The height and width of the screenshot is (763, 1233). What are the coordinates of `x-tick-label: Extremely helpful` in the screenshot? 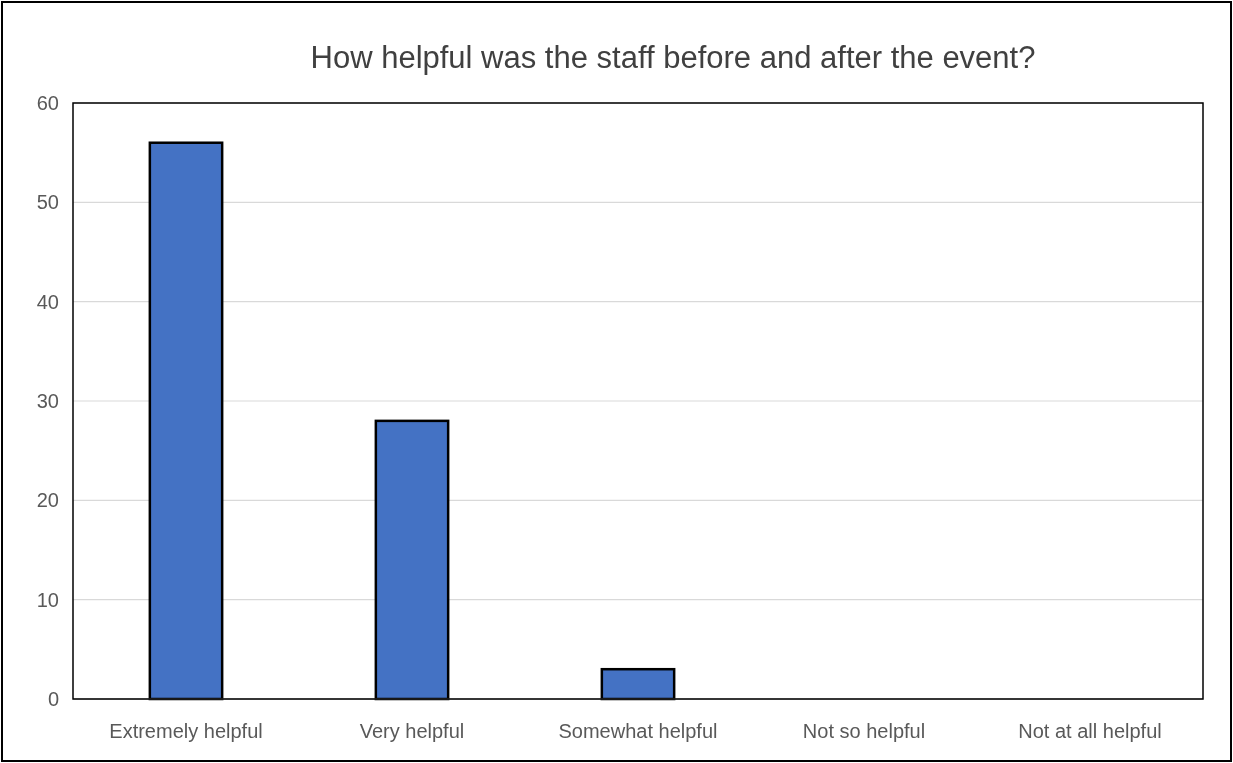 It's located at (186, 731).